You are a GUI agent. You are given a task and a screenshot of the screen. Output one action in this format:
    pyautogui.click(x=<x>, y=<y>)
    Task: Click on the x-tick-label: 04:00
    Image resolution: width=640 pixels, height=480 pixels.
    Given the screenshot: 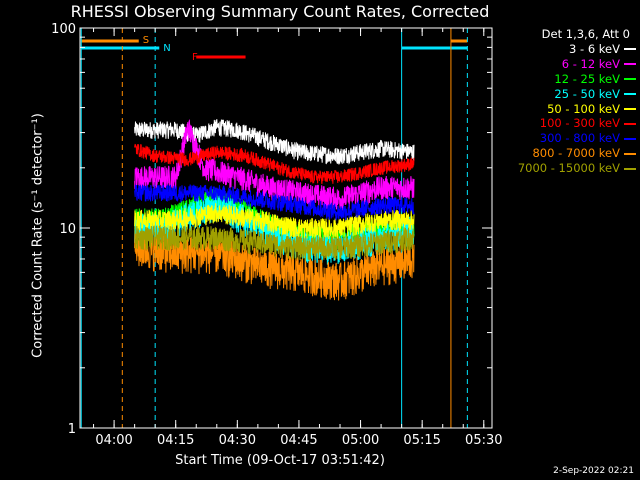 What is the action you would take?
    pyautogui.click(x=113, y=440)
    